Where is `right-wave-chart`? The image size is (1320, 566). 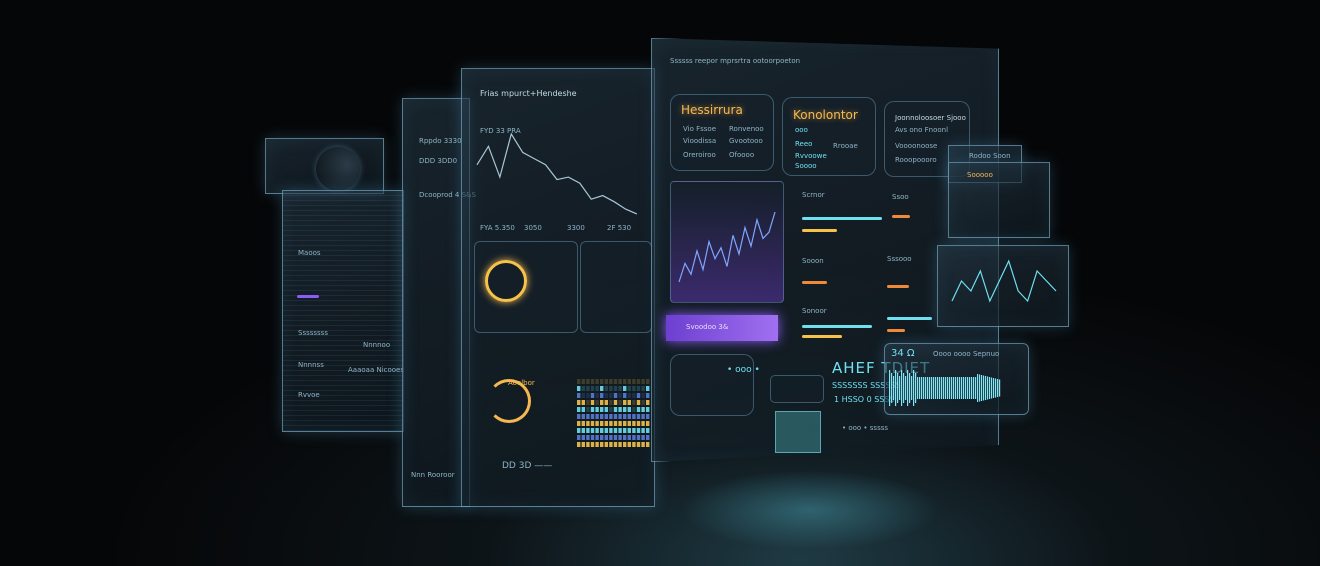
right-wave-chart is located at coordinates (1004, 281).